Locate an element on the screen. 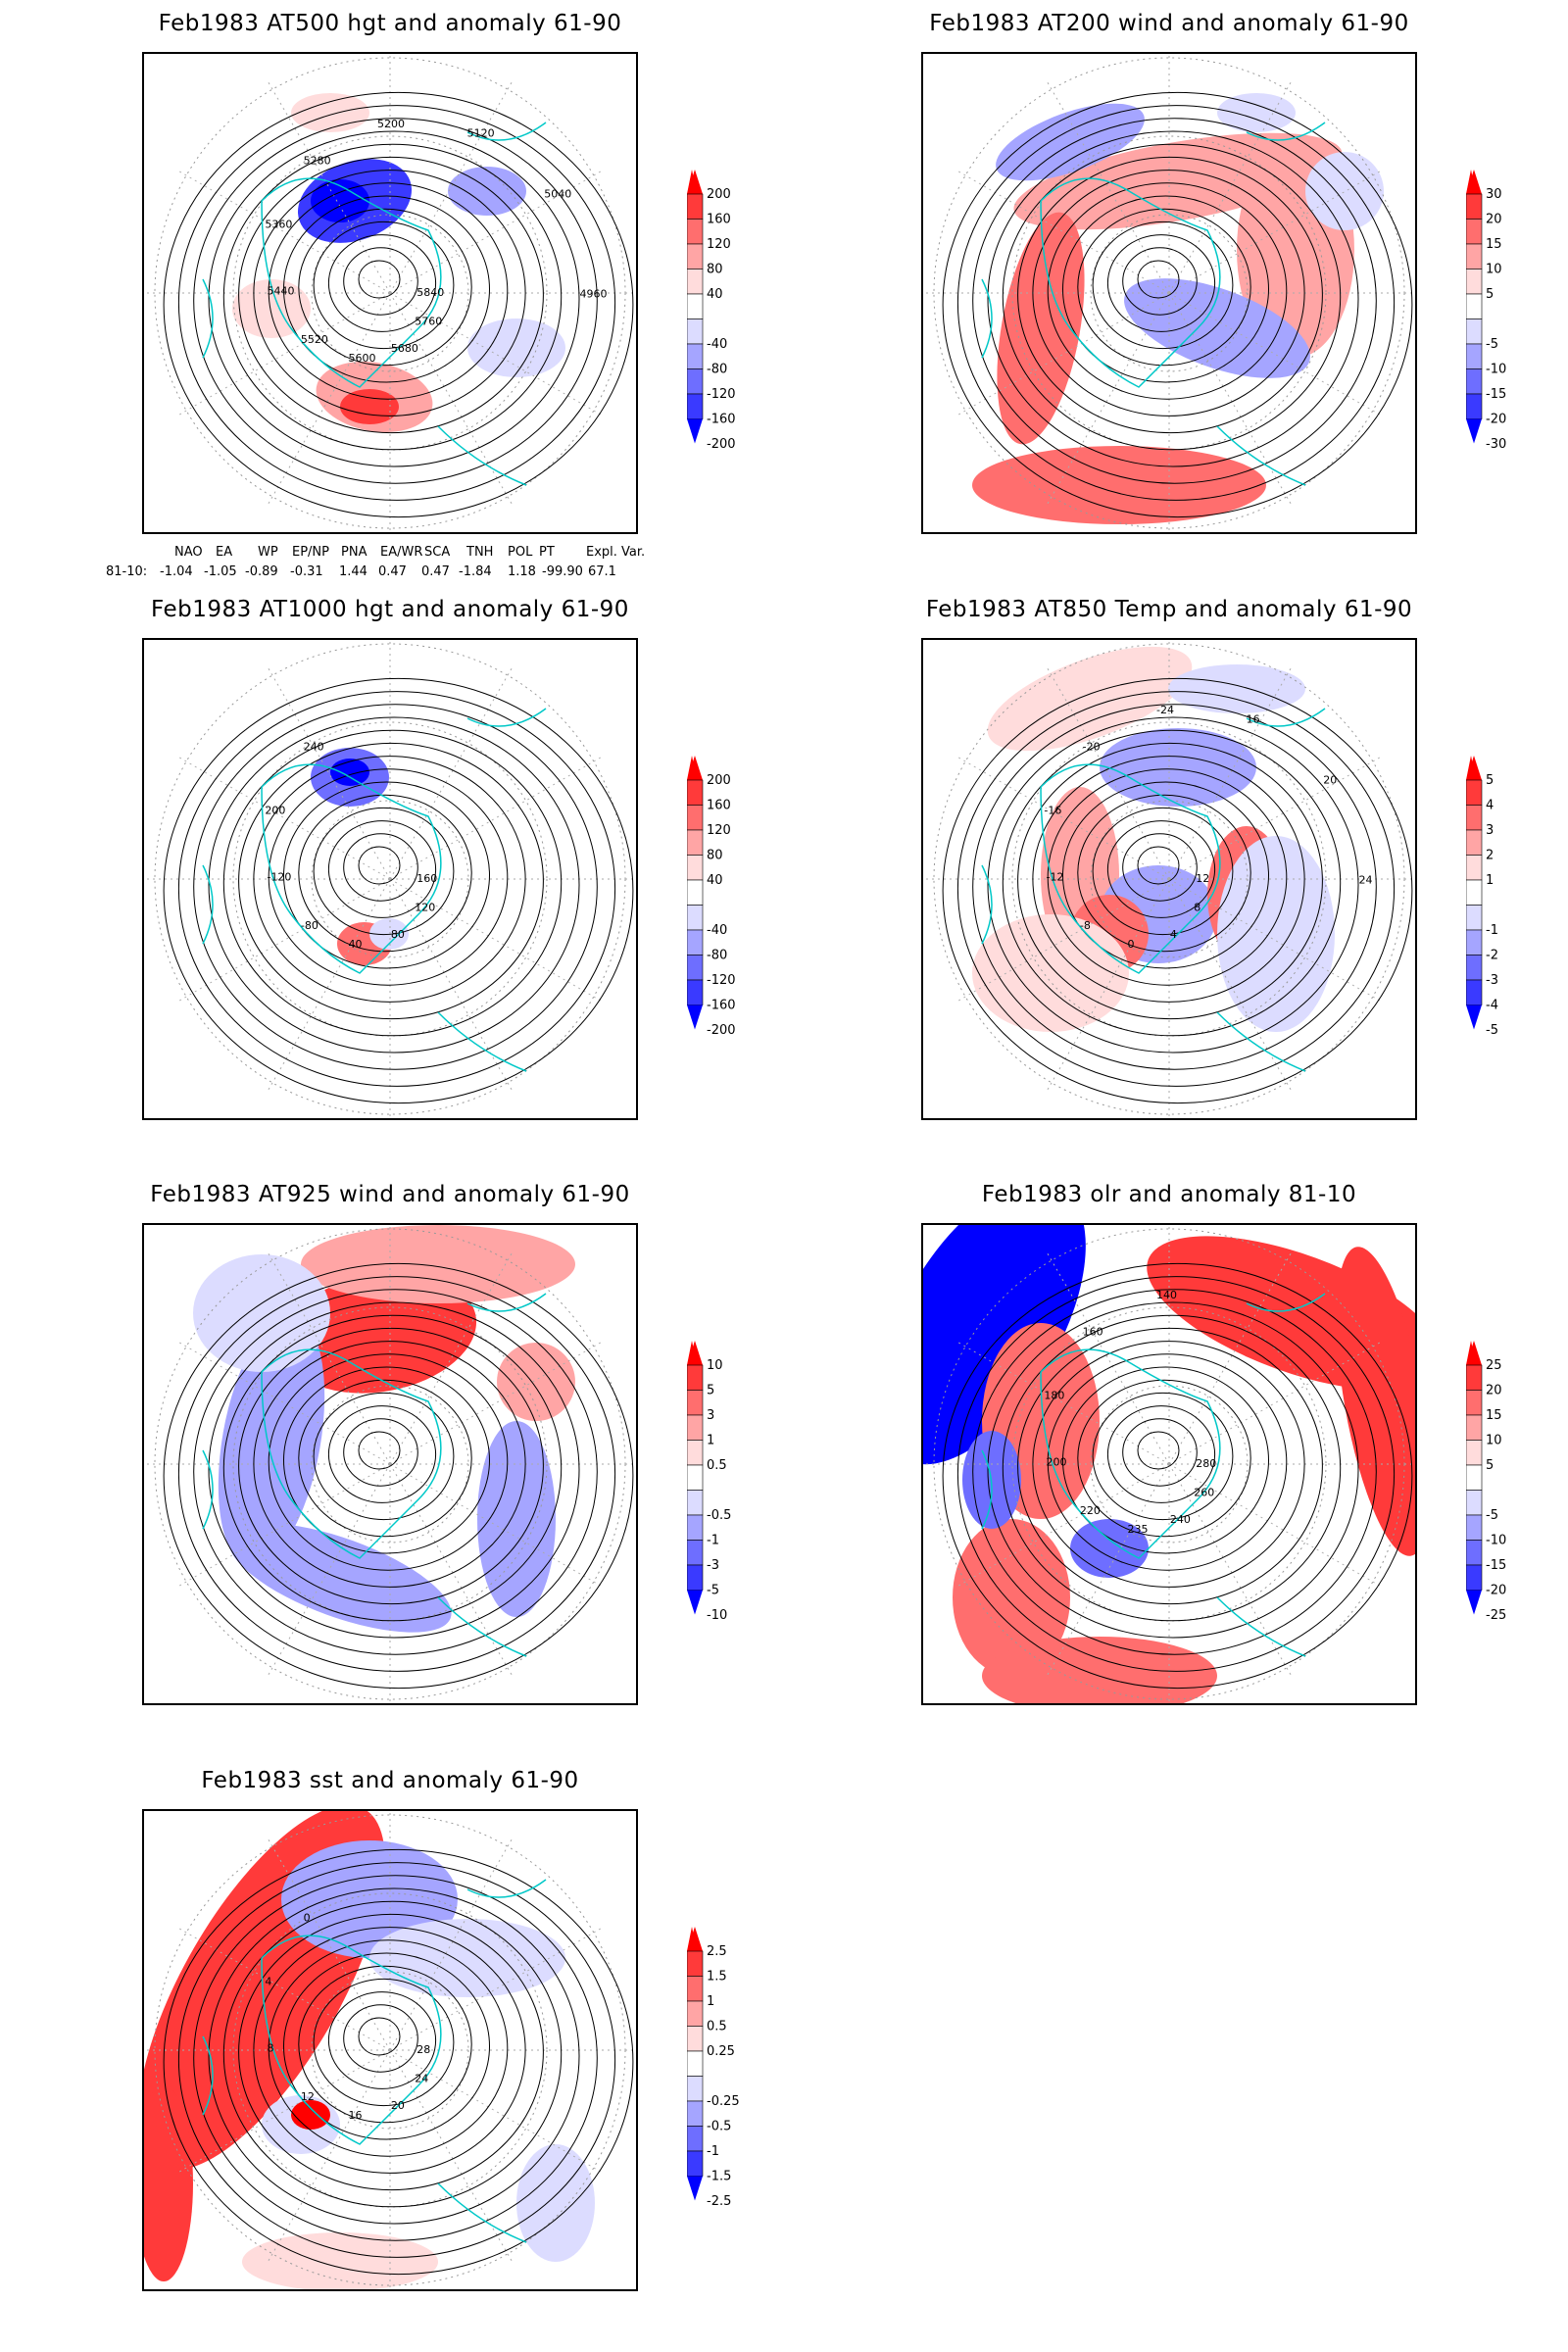  contour-label: 5520 is located at coordinates (314, 339).